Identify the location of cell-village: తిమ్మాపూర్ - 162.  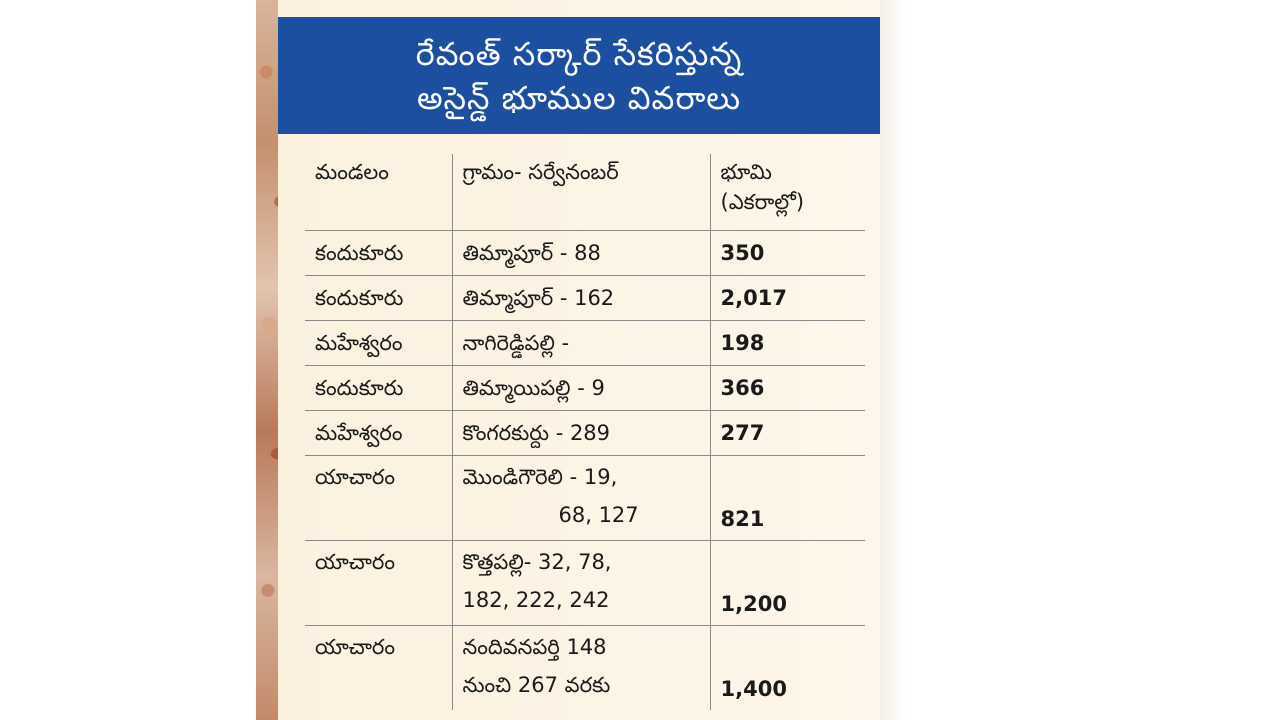
(581, 298).